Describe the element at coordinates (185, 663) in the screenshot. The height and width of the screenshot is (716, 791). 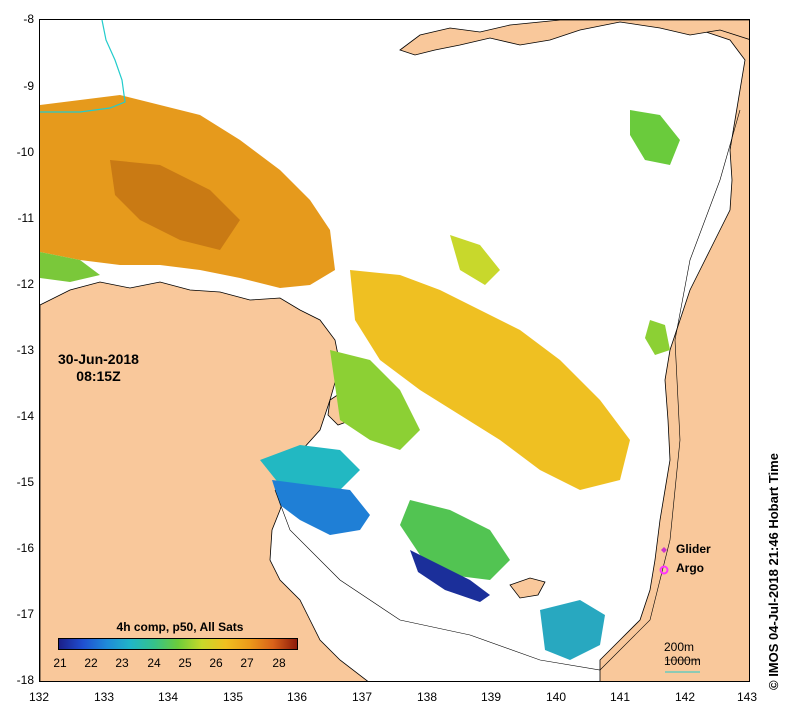
I see `colorbar-tick: 25` at that location.